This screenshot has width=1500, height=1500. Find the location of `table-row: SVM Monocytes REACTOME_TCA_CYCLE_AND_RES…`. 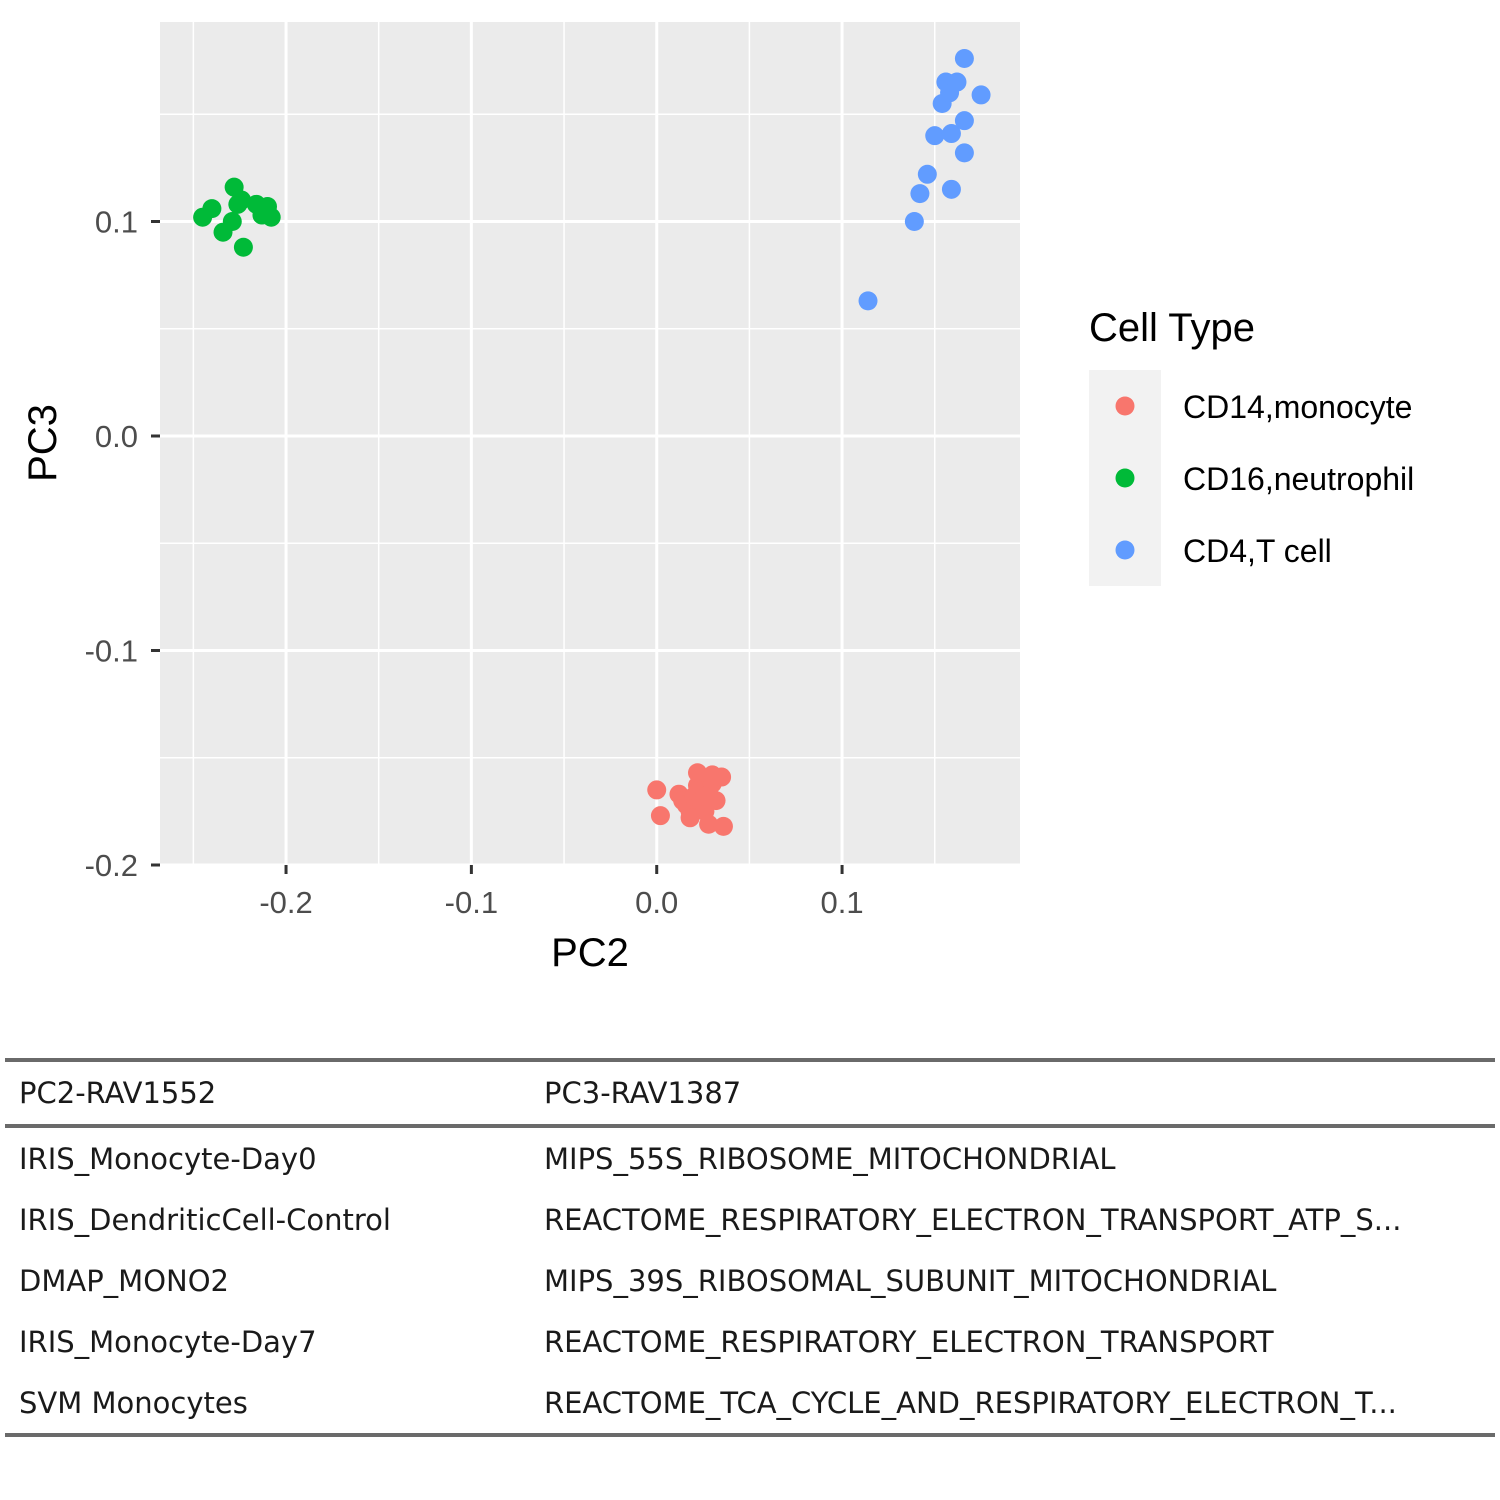

table-row: SVM Monocytes REACTOME_TCA_CYCLE_AND_RES… is located at coordinates (750, 1403).